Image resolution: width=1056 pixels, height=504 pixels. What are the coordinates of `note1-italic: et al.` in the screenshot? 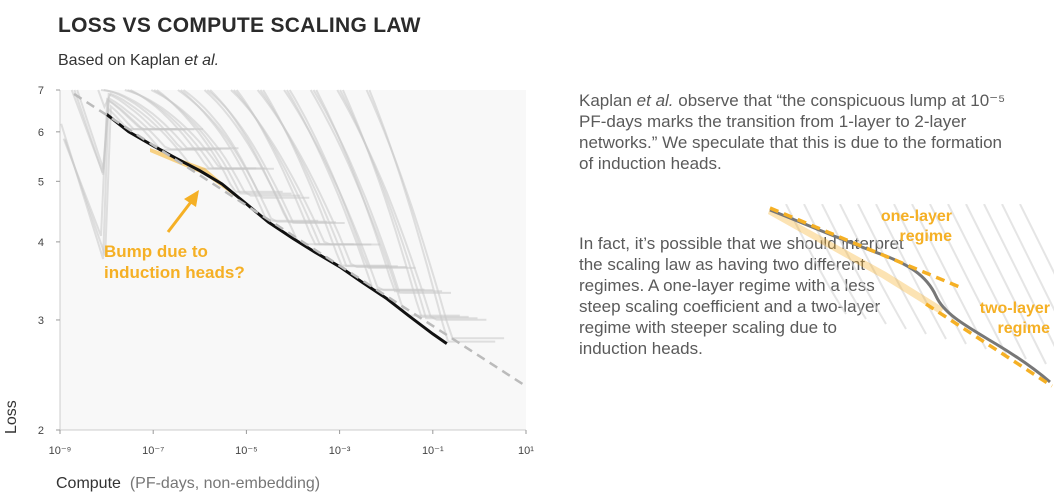 It's located at (655, 100).